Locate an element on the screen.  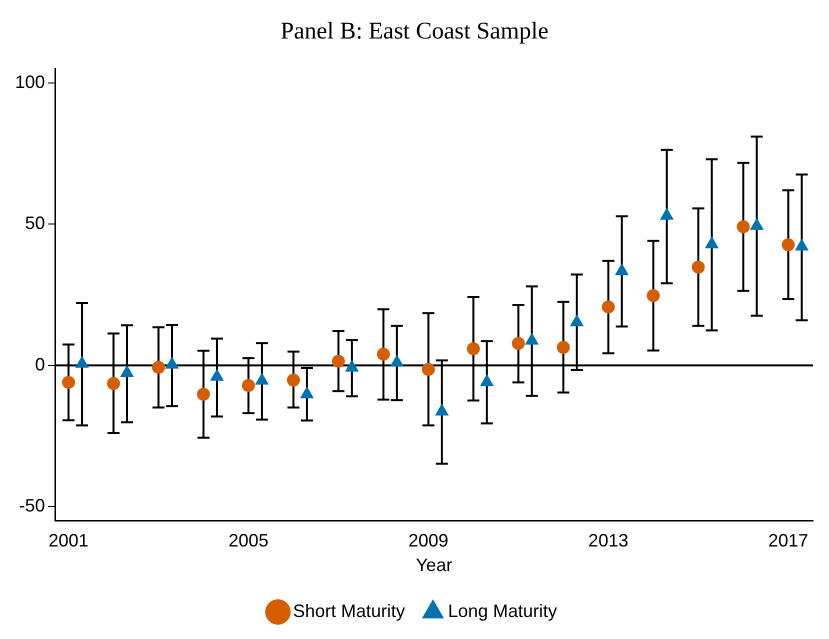
legend-label: Short Maturity is located at coordinates (348, 610).